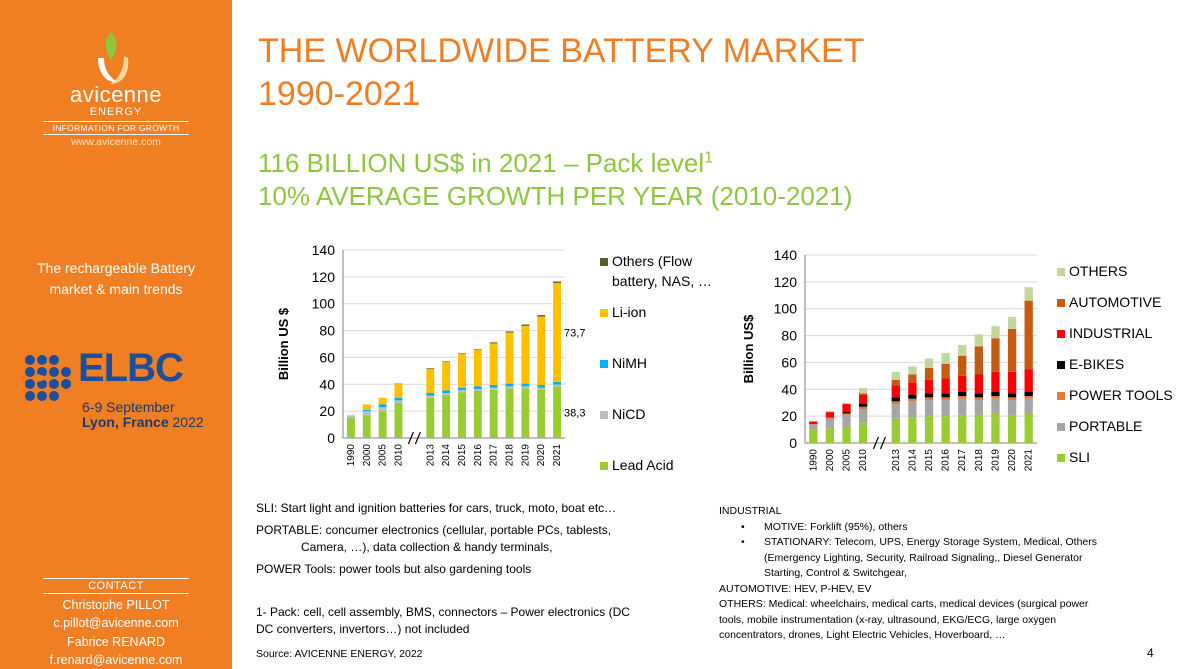 This screenshot has height=669, width=1190. What do you see at coordinates (351, 455) in the screenshot?
I see `x-tick-label: 1990` at bounding box center [351, 455].